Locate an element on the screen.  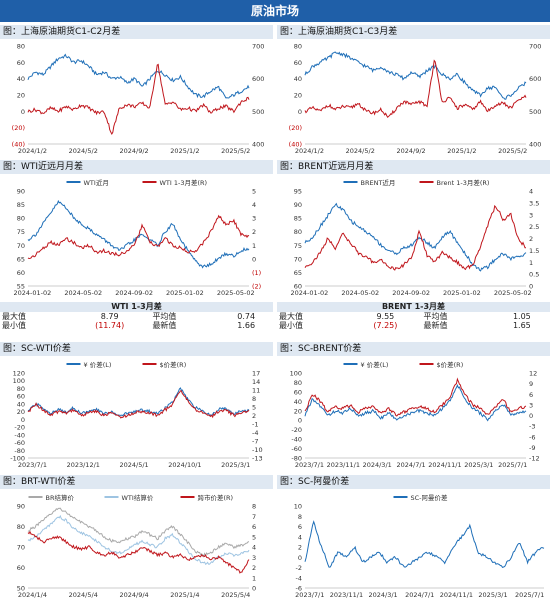
y2-tick-label: 5 is located at coordinates (254, 408).